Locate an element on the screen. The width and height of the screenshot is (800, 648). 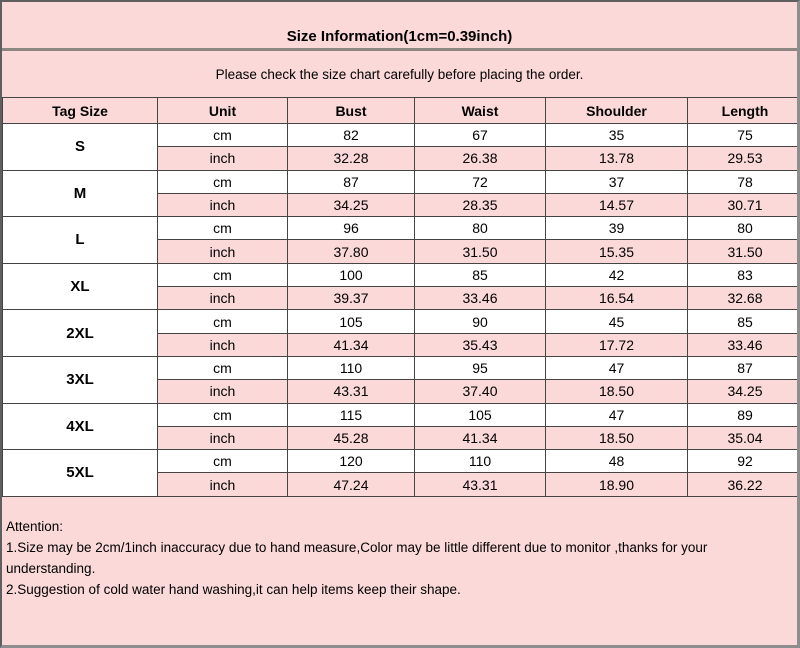
column-header-unit: Unit is located at coordinates (222, 110).